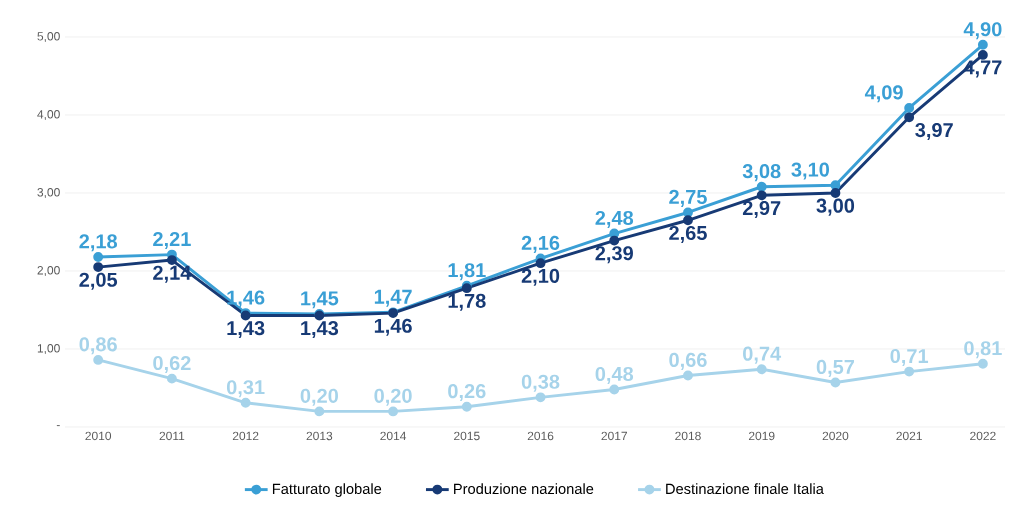  Describe the element at coordinates (909, 357) in the screenshot. I see `data-label: 0,71` at that location.